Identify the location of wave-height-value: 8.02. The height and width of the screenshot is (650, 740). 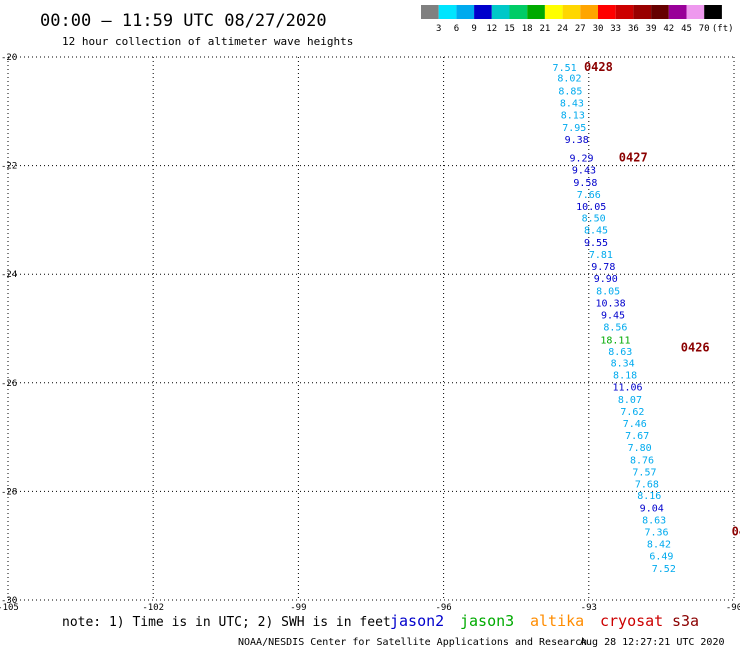
(569, 79).